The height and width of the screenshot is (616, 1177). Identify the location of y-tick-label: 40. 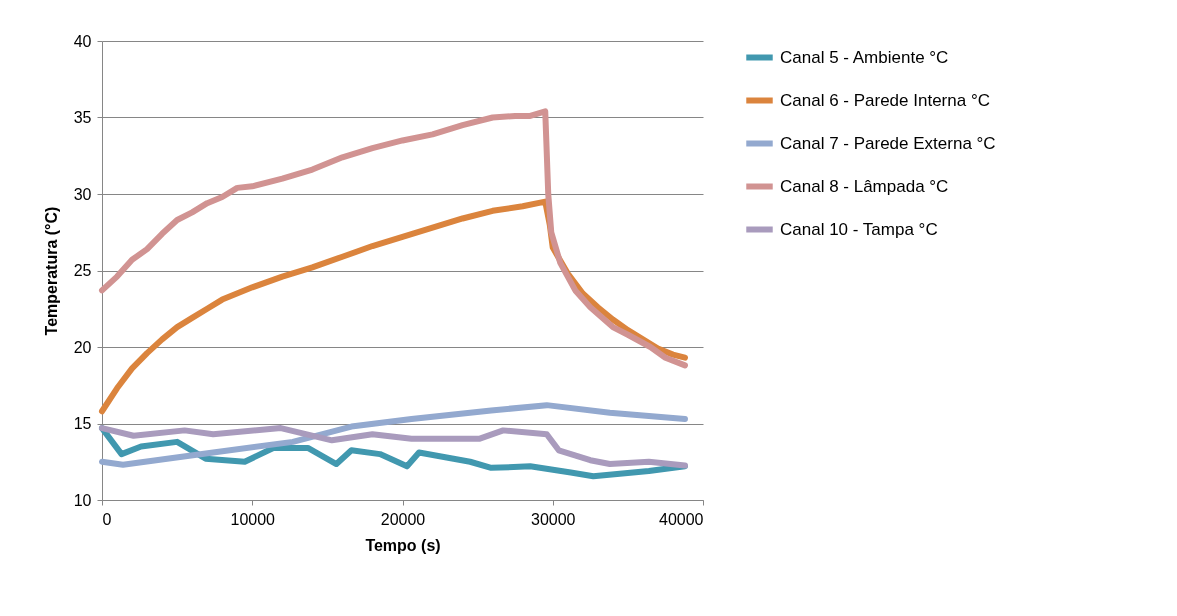
(82, 41).